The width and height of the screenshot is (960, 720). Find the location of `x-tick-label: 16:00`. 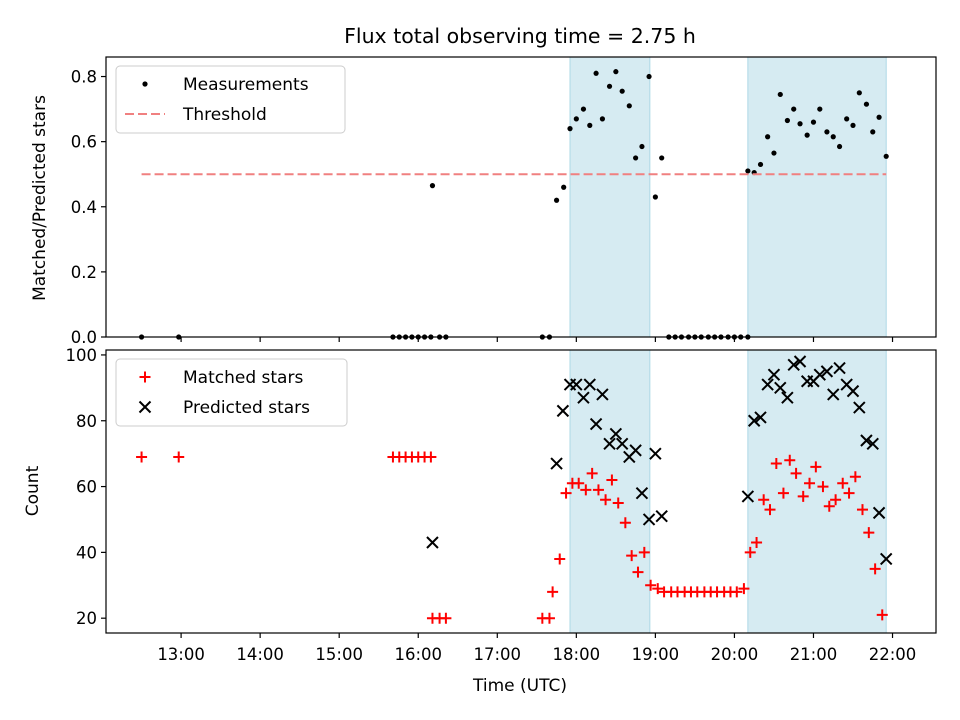

x-tick-label: 16:00 is located at coordinates (418, 654).